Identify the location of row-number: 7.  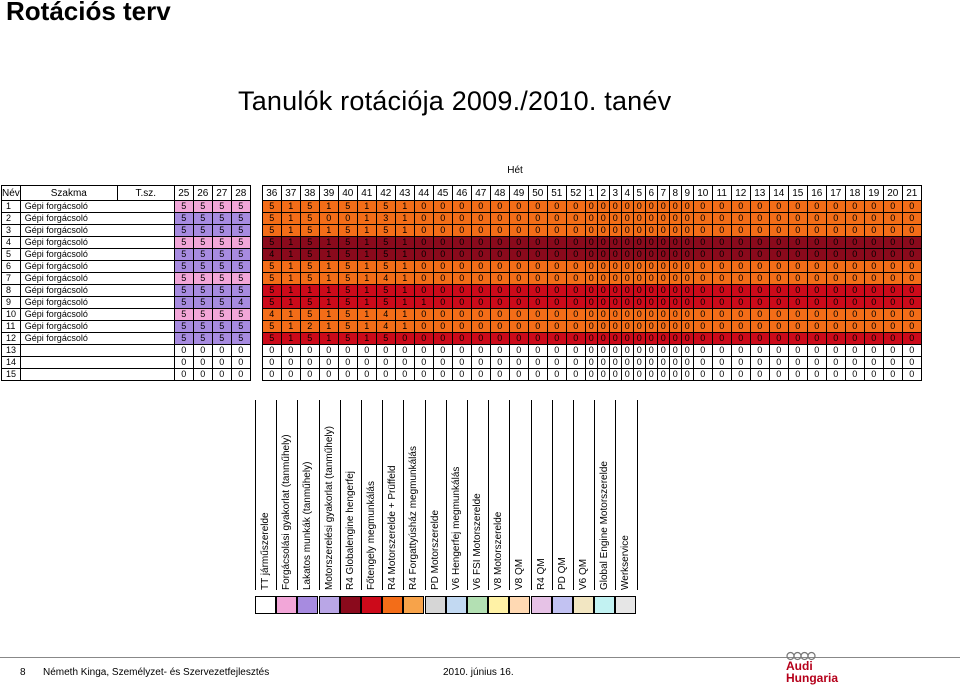
(11, 278).